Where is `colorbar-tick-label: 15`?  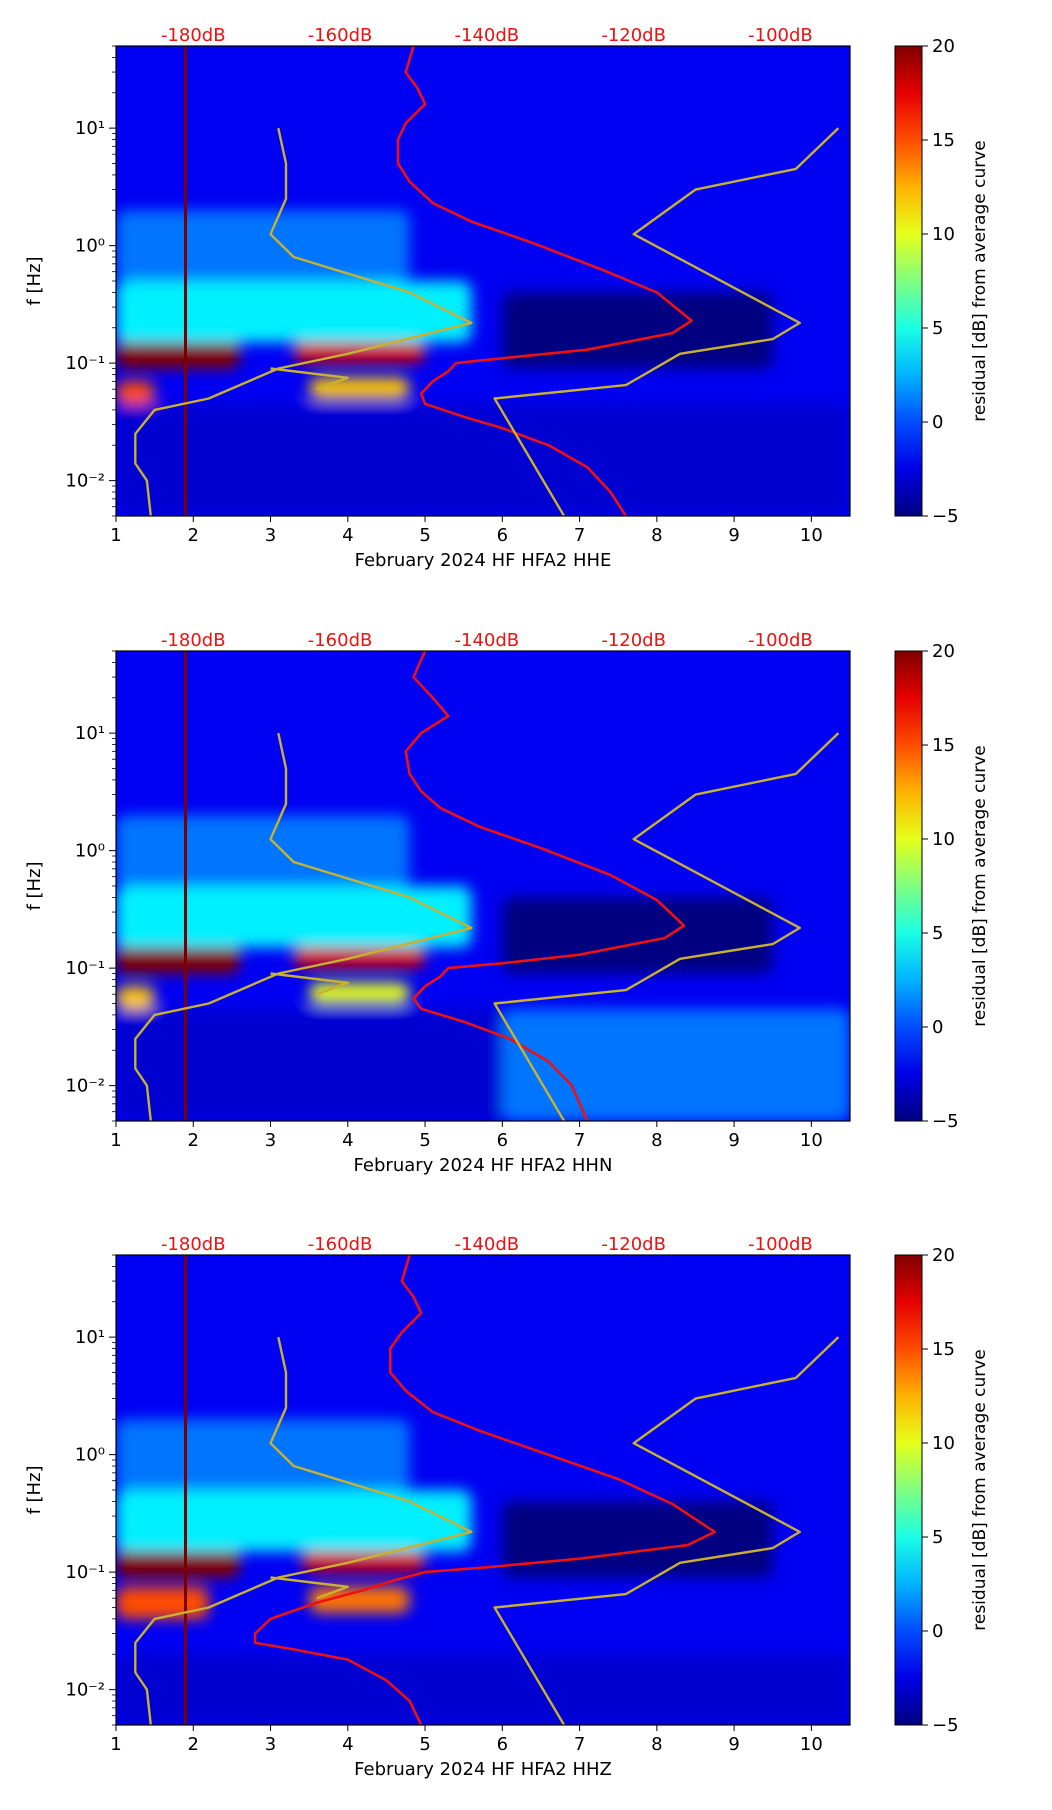 colorbar-tick-label: 15 is located at coordinates (943, 745).